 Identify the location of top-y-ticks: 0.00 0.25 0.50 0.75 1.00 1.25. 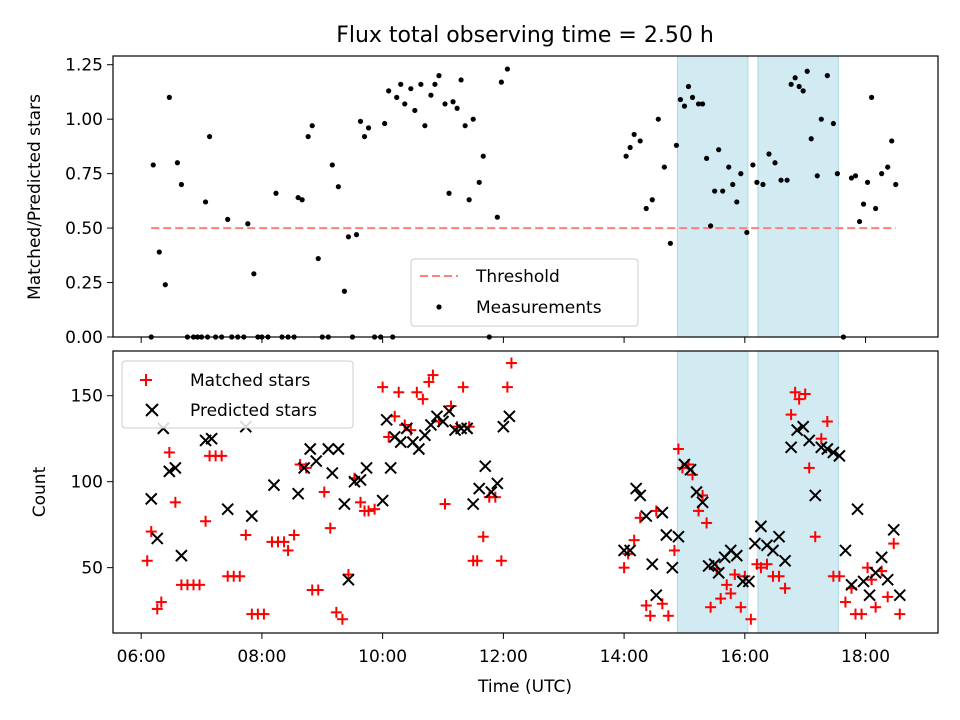
(89, 202).